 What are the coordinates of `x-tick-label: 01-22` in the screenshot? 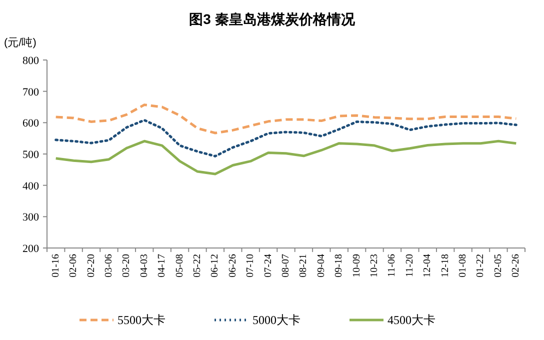 It's located at (480, 266).